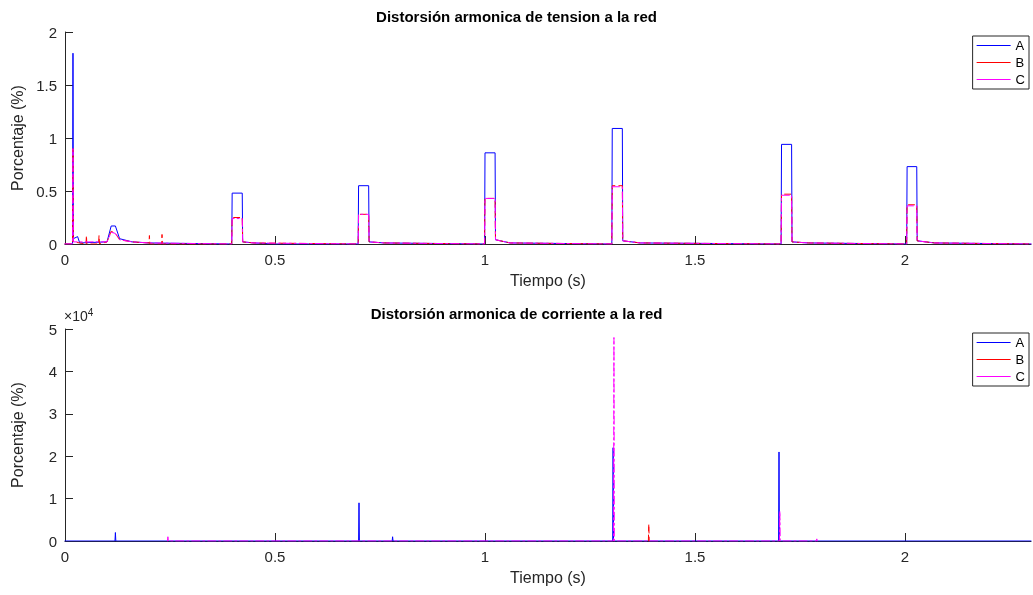  What do you see at coordinates (52, 414) in the screenshot?
I see `y-tick-label: 3` at bounding box center [52, 414].